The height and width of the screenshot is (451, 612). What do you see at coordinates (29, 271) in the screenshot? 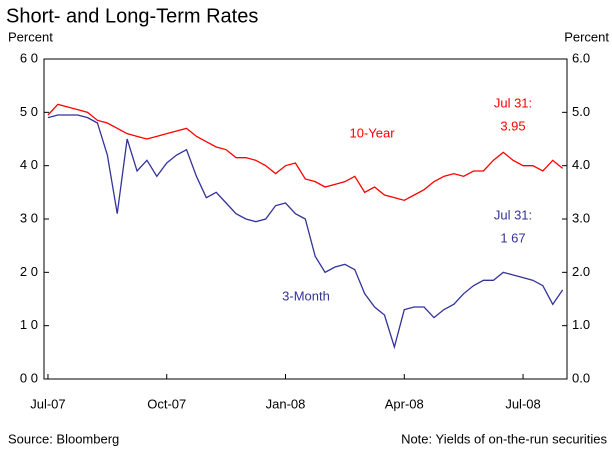
I see `y-tick-label: 2 0` at bounding box center [29, 271].